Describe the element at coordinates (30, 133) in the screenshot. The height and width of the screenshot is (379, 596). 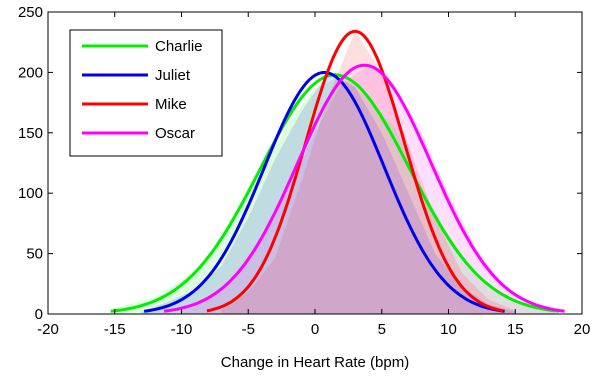
I see `y-tick-label: 150` at that location.